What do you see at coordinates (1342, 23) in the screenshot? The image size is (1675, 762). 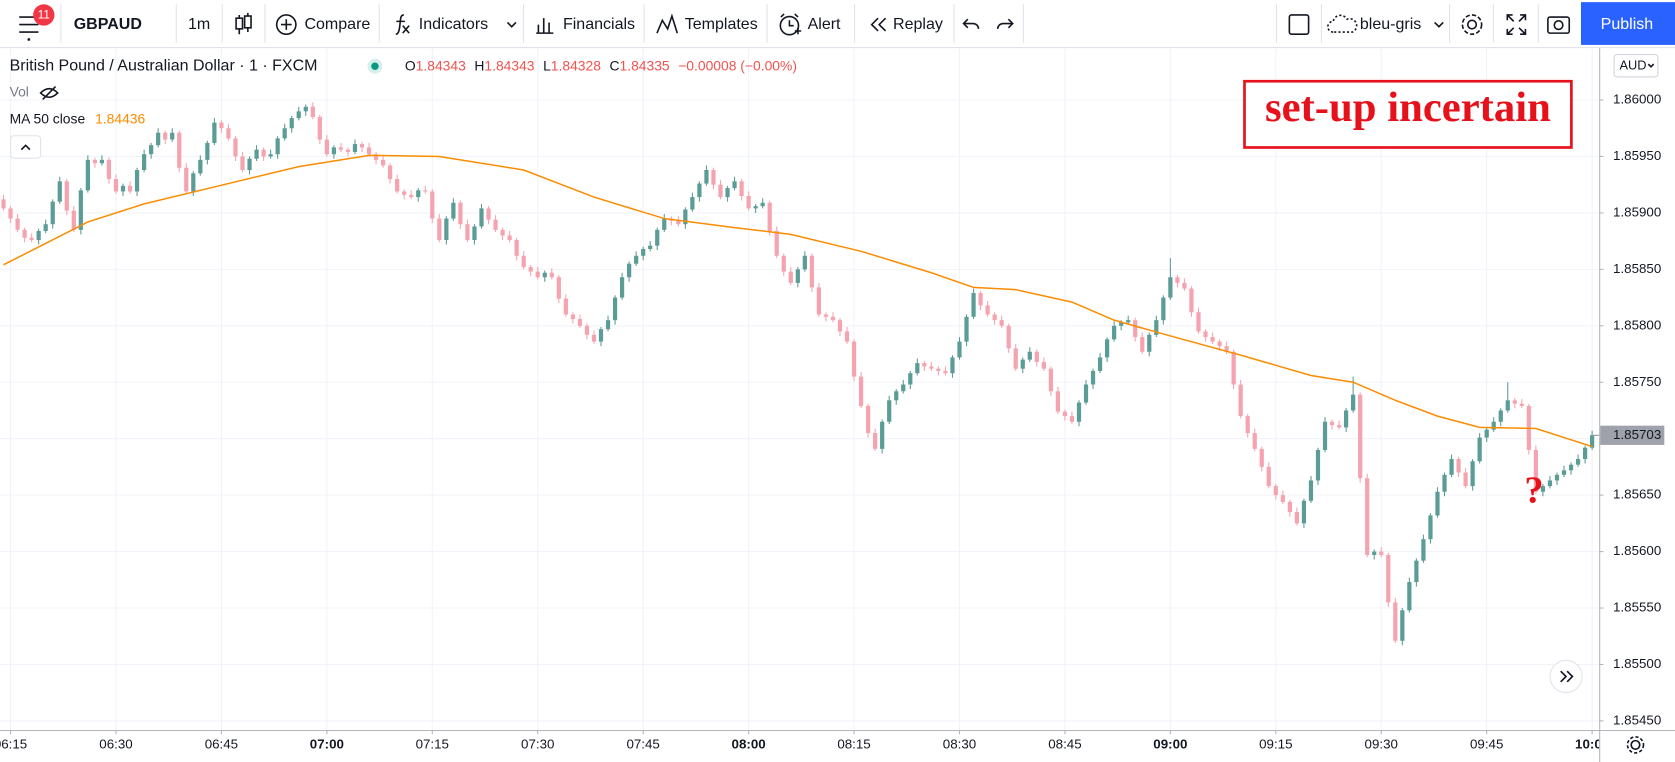 I see `cloud-icon` at bounding box center [1342, 23].